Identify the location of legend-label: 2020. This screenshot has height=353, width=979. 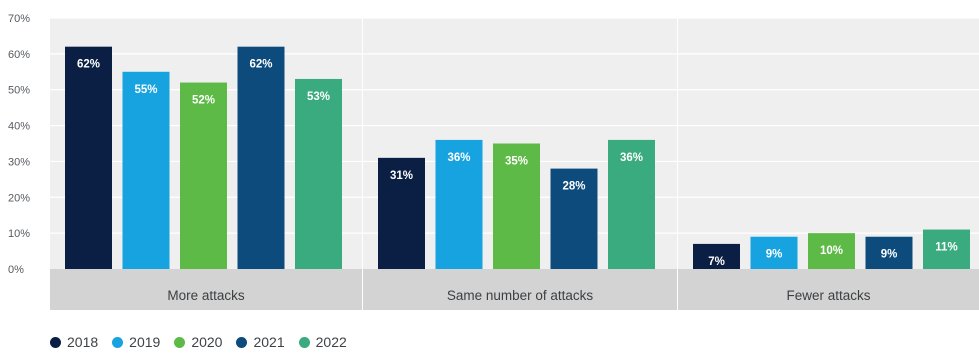
(207, 342).